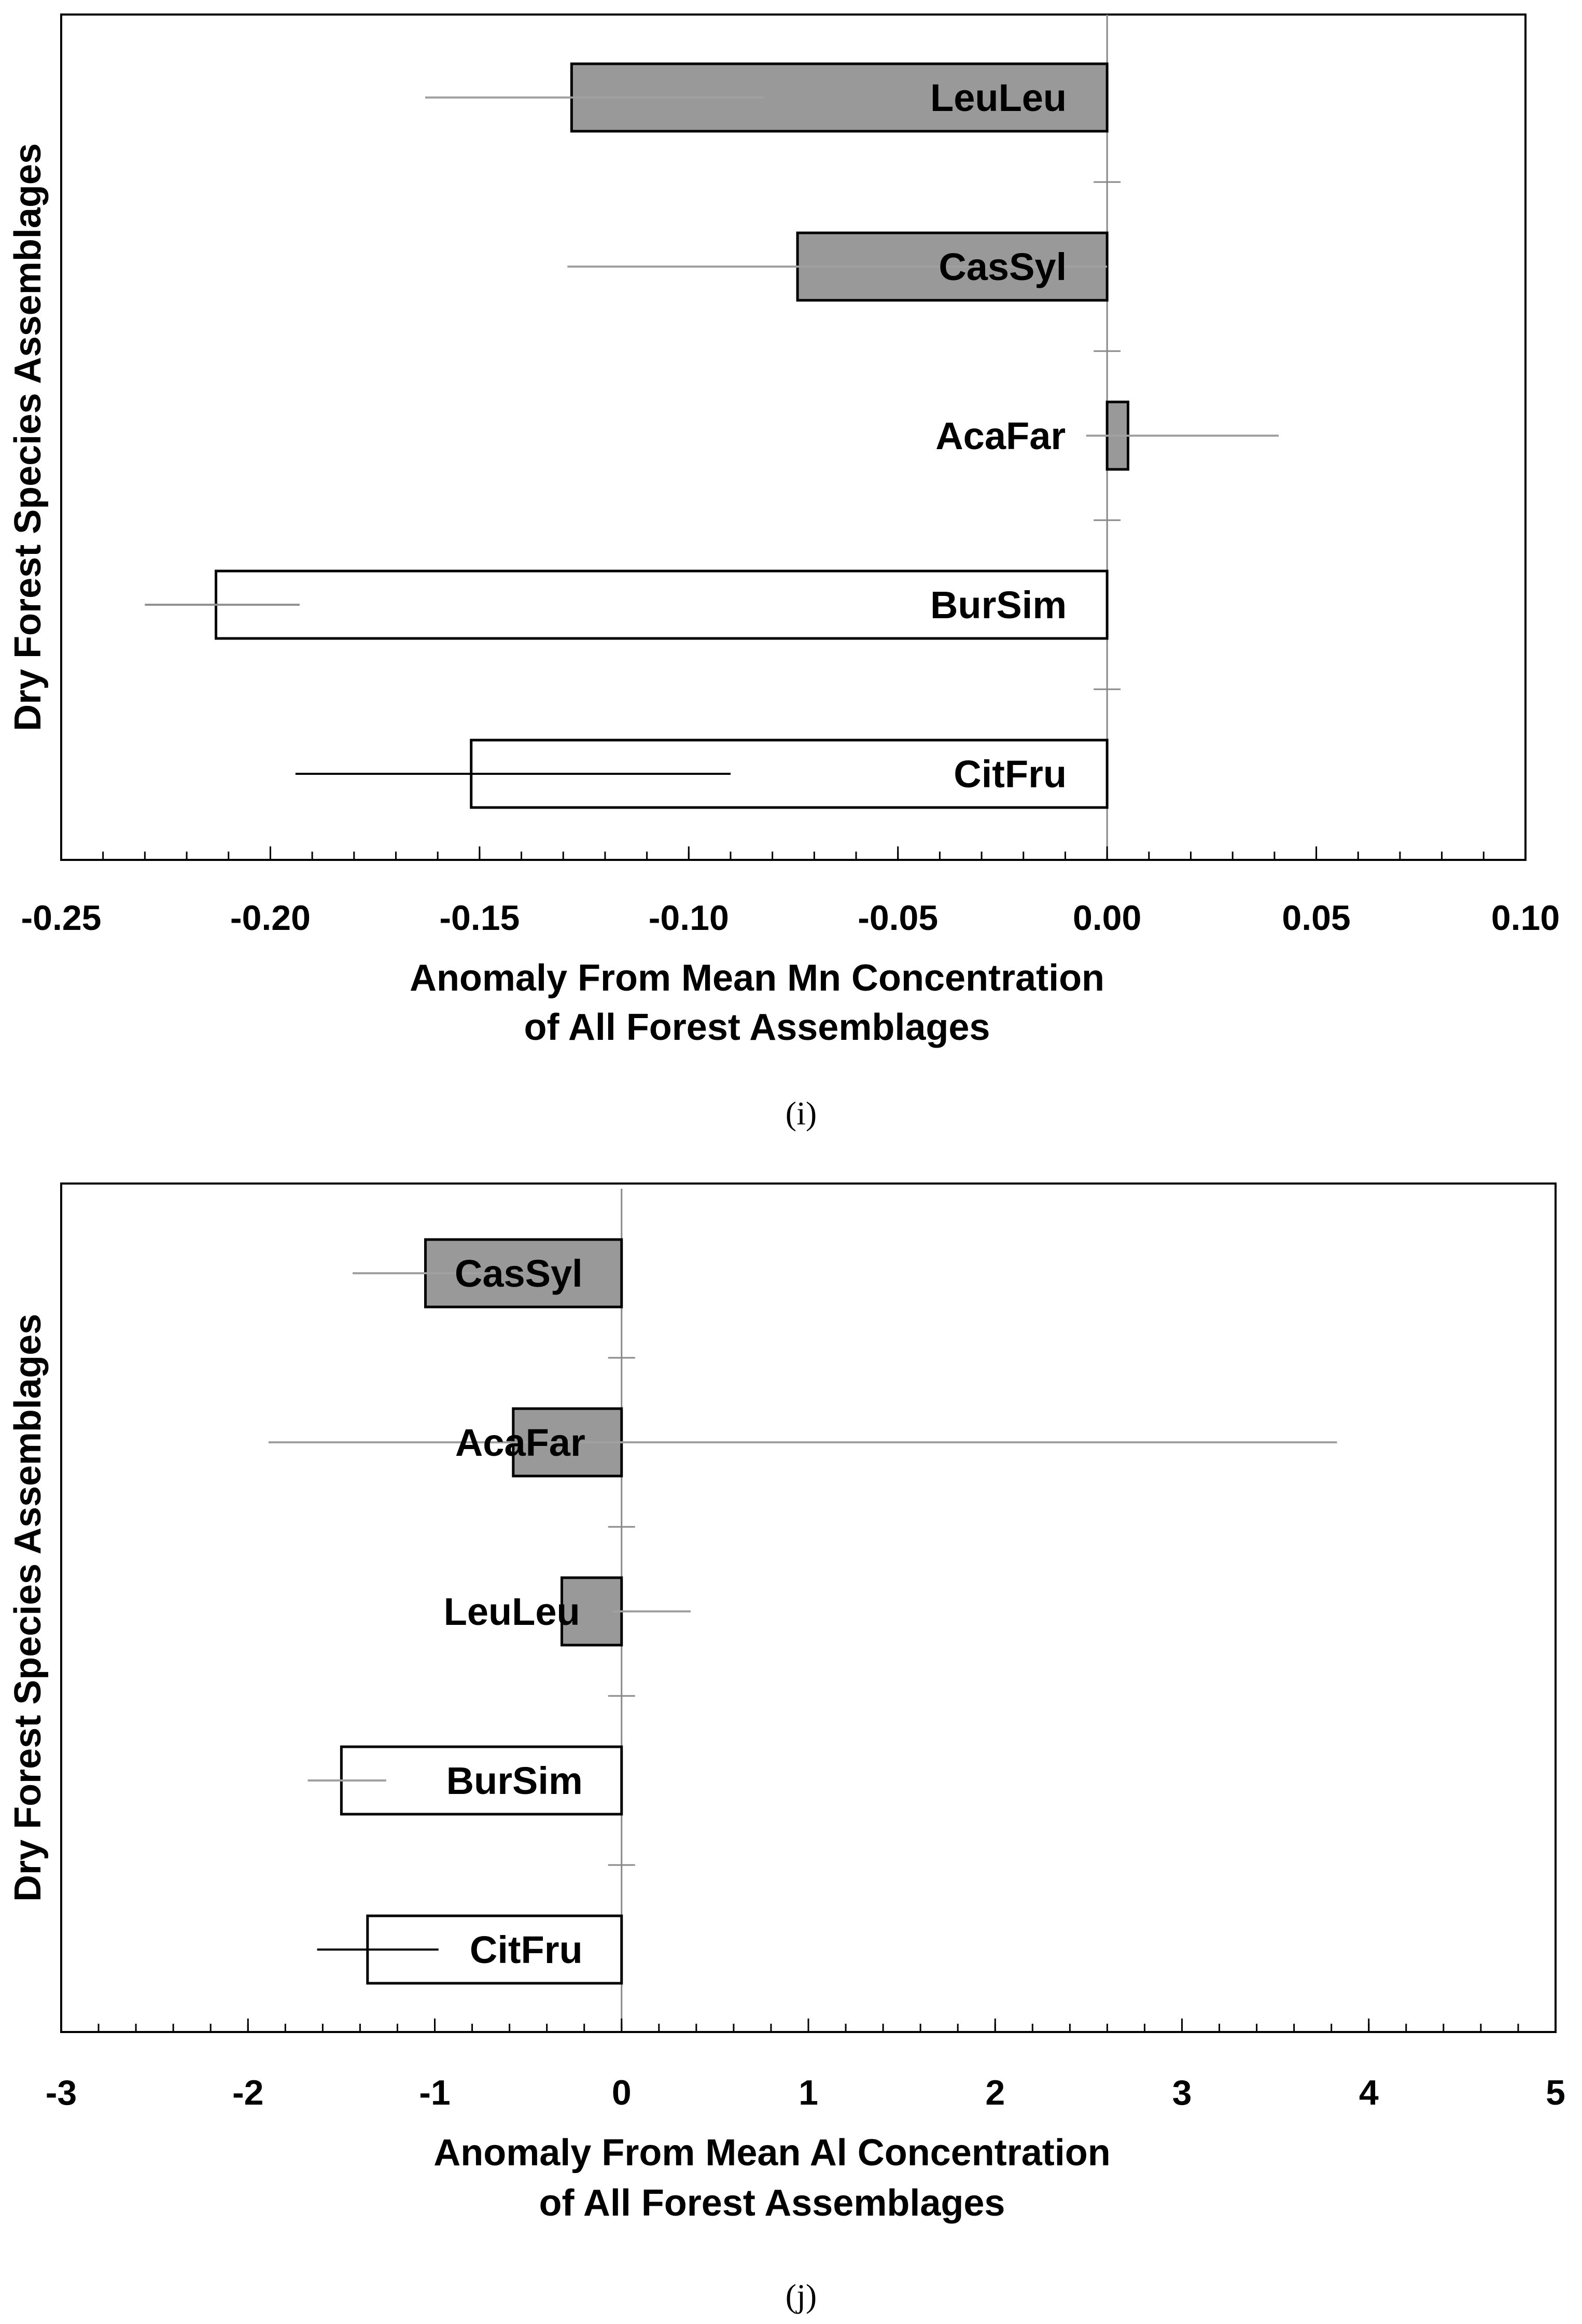 The width and height of the screenshot is (1582, 2324). I want to click on x-tick-label: -0.25, so click(61, 918).